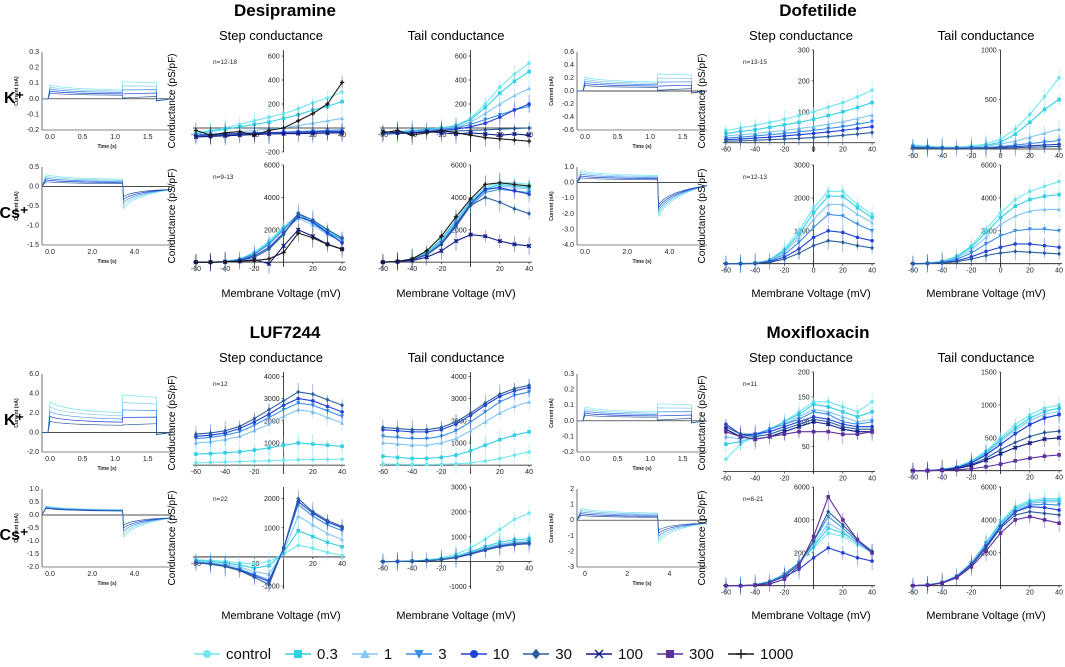  I want to click on trace-y-tick: -0.1, so click(33, 114).